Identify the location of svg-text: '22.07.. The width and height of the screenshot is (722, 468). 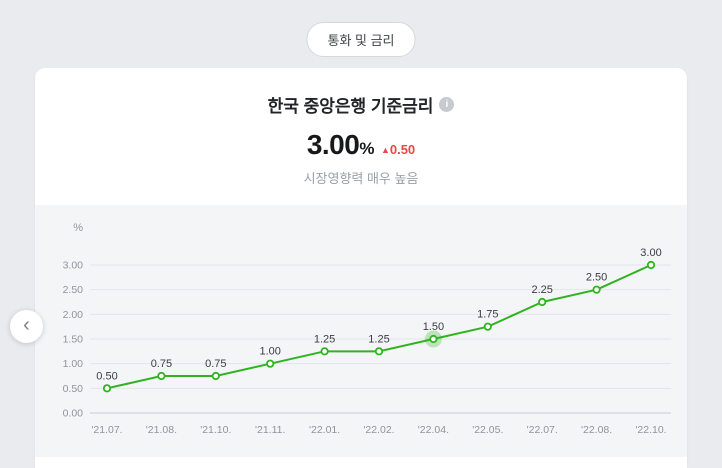
(542, 430).